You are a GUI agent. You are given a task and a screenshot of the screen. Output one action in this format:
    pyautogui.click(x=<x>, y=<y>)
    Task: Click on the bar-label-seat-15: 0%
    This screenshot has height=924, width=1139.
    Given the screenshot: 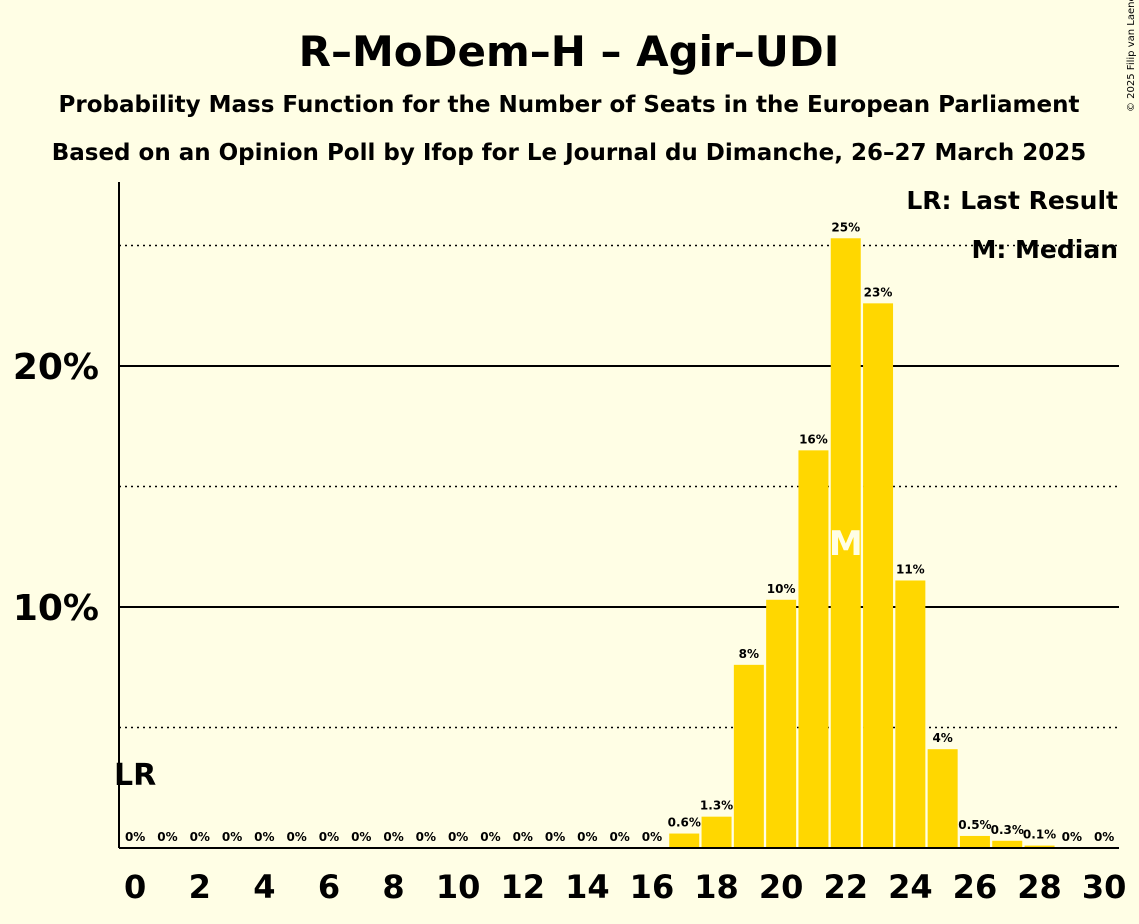 What is the action you would take?
    pyautogui.click(x=619, y=837)
    